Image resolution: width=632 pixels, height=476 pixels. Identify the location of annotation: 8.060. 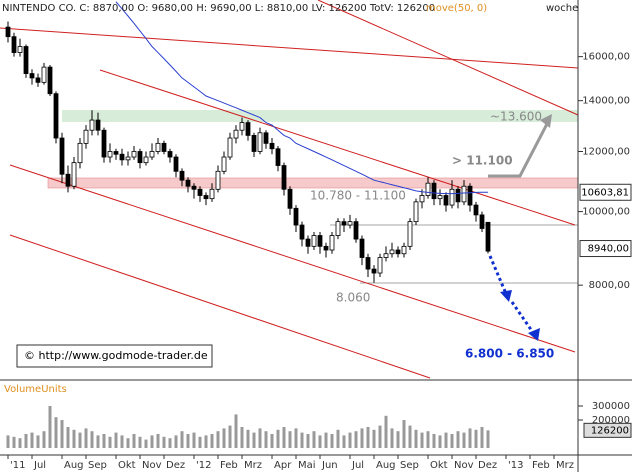
(353, 298).